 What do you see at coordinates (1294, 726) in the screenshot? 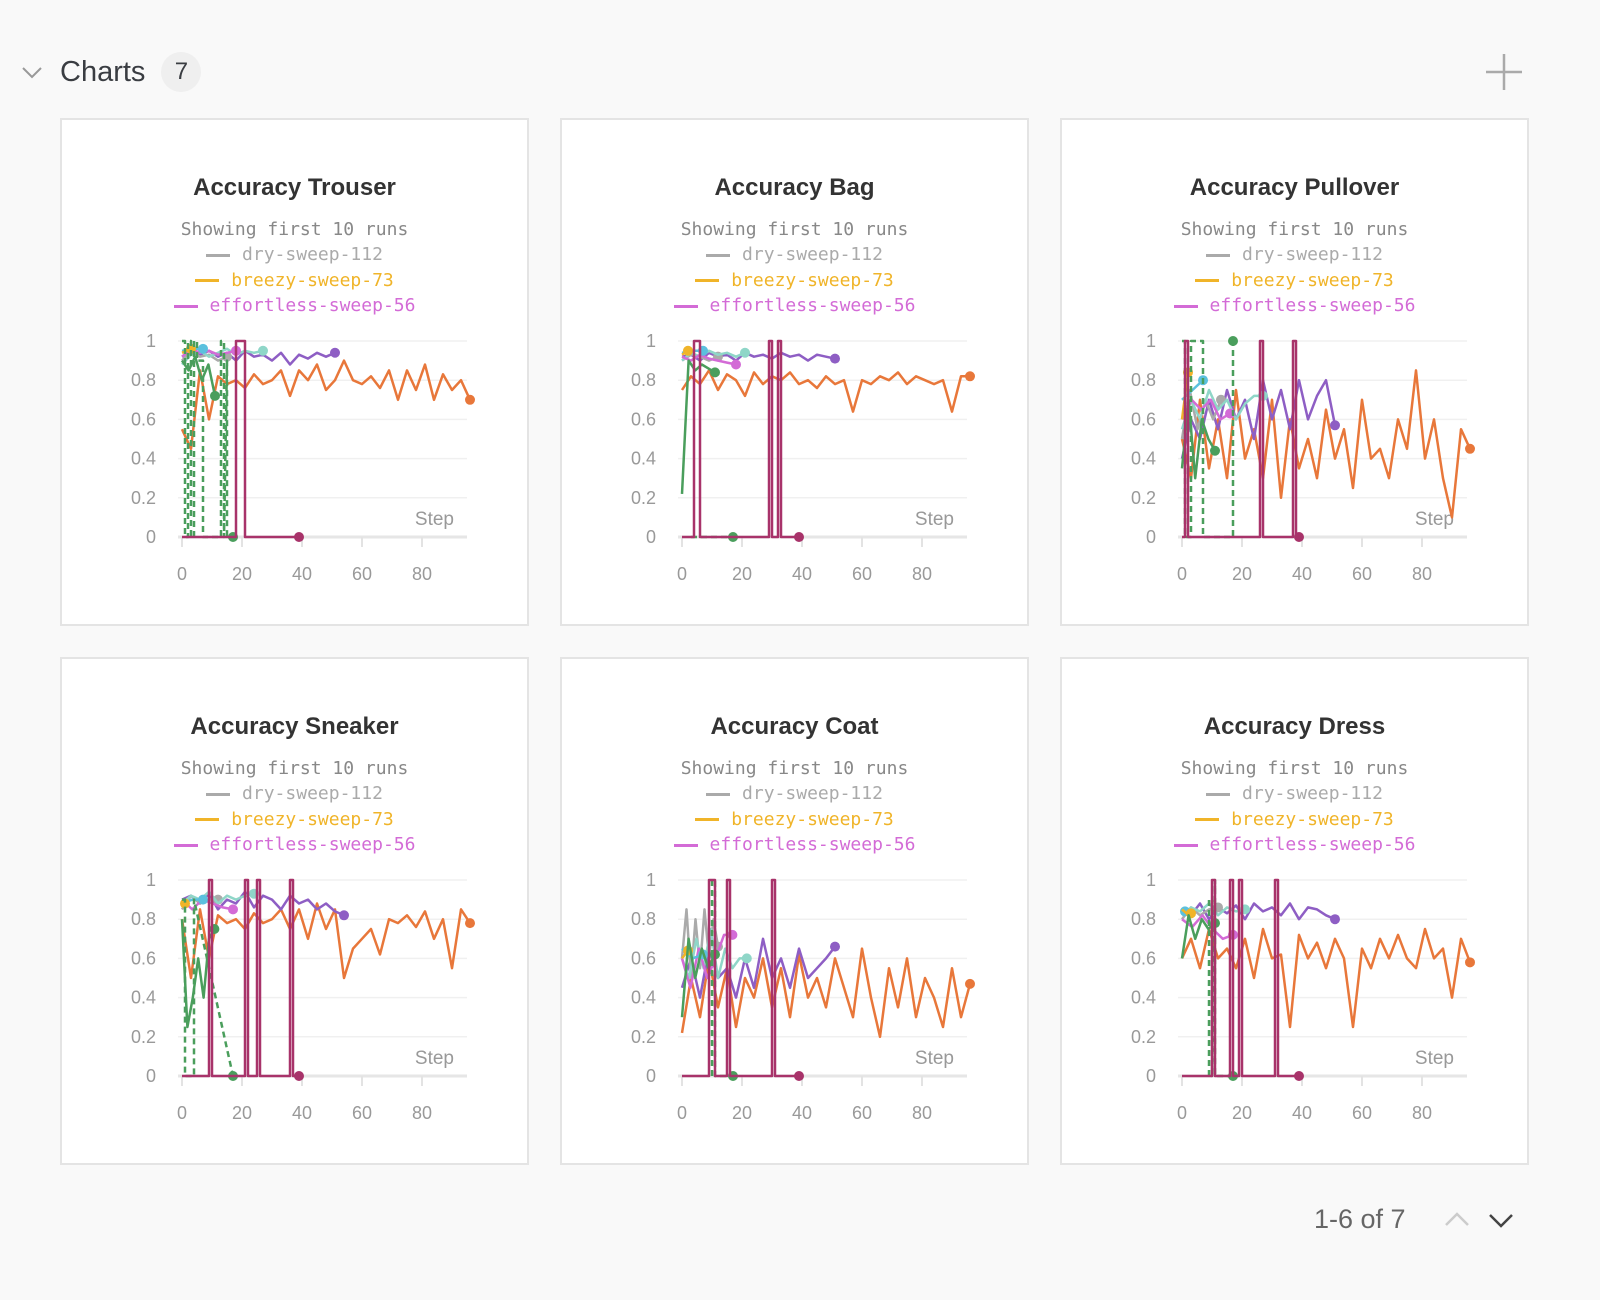
I see `chart-title: Accuracy Dress` at bounding box center [1294, 726].